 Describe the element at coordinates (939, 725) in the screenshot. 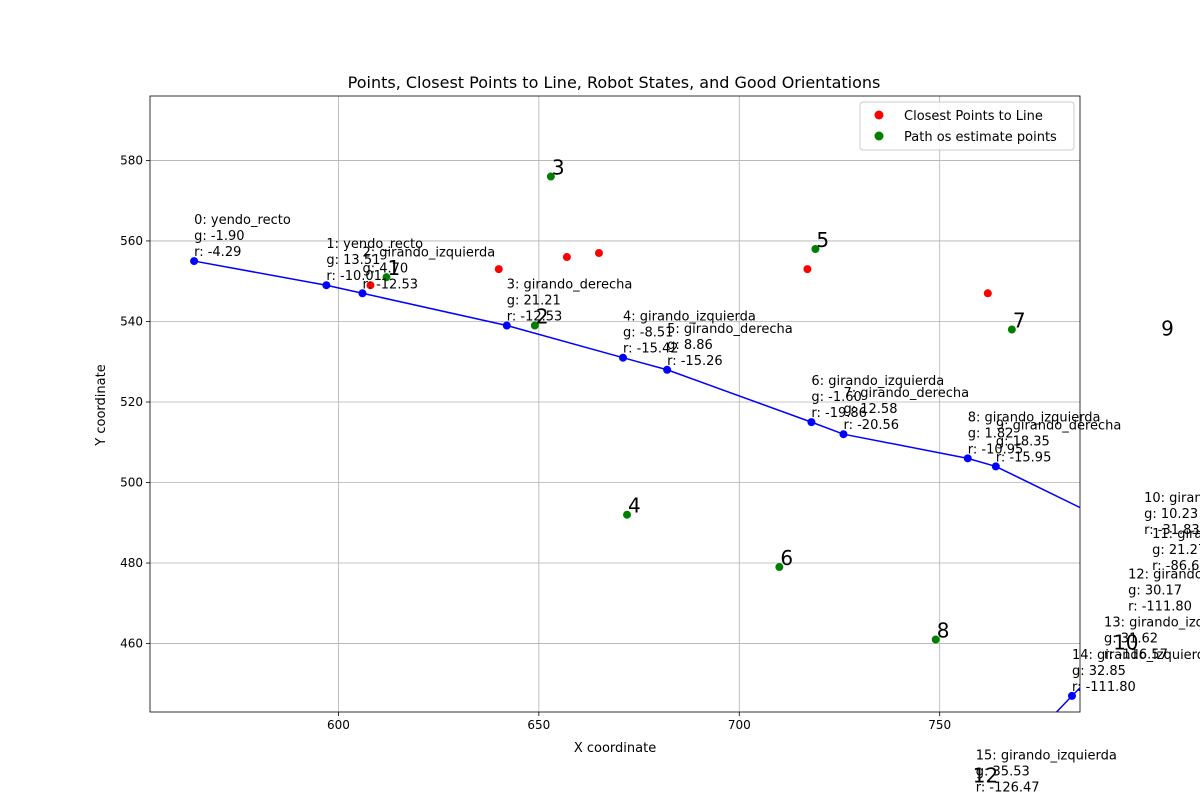

I see `x-tick-label: 750` at that location.